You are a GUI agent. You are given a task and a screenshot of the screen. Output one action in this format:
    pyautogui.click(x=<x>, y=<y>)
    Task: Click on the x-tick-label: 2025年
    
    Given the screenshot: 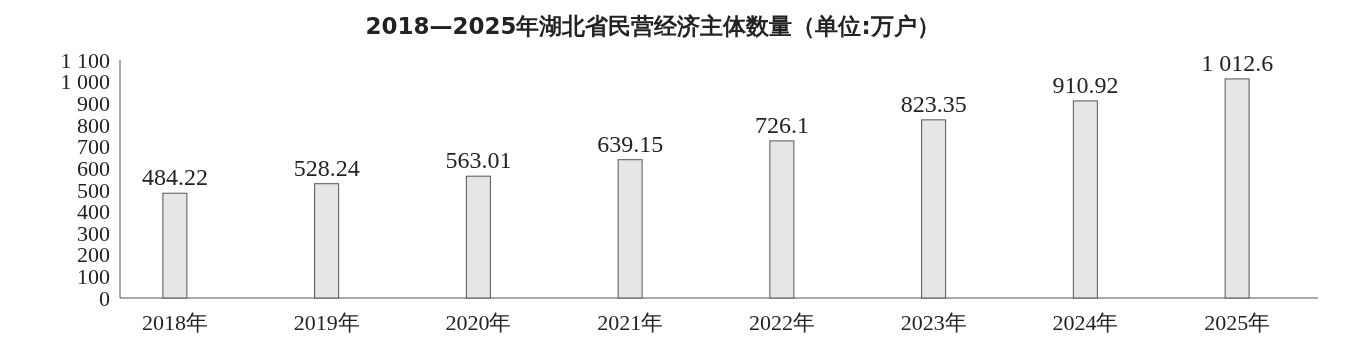 What is the action you would take?
    pyautogui.click(x=1237, y=322)
    